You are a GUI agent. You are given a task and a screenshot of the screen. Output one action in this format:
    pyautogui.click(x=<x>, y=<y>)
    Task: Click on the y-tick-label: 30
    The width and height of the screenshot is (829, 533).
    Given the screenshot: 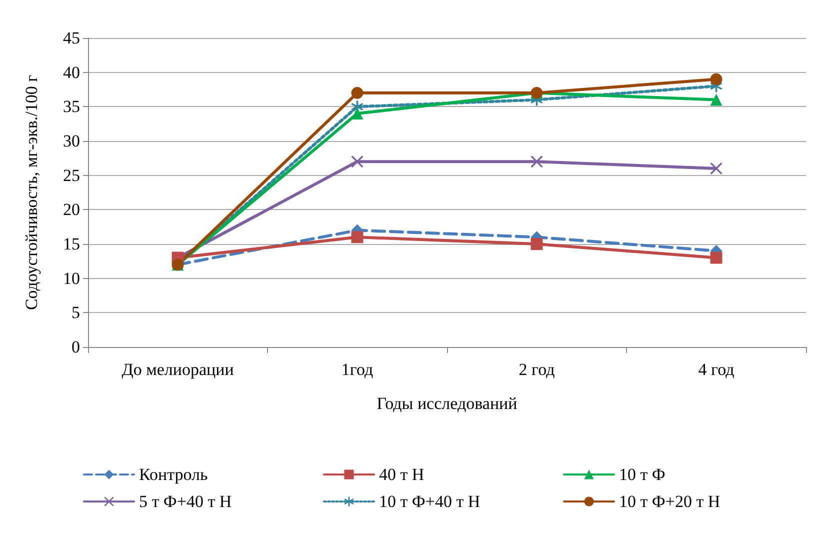 What is the action you would take?
    pyautogui.click(x=71, y=141)
    